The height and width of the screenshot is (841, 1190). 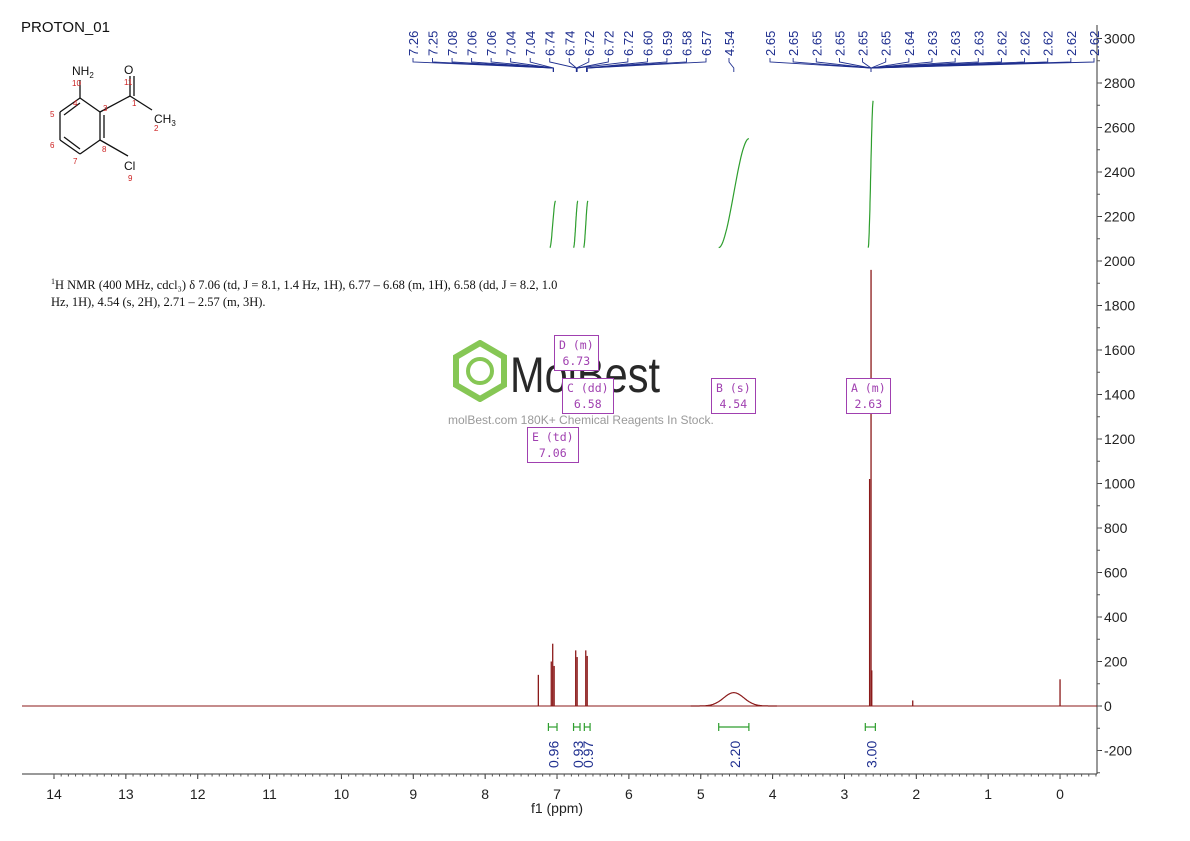 What do you see at coordinates (988, 794) in the screenshot?
I see `x-tick-label: 1` at bounding box center [988, 794].